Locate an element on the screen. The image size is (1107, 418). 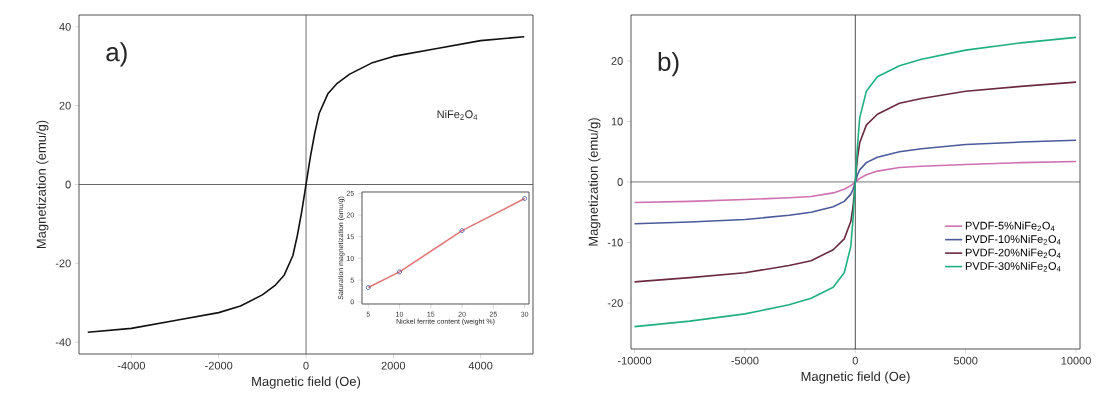
annotation: a) is located at coordinates (116, 54).